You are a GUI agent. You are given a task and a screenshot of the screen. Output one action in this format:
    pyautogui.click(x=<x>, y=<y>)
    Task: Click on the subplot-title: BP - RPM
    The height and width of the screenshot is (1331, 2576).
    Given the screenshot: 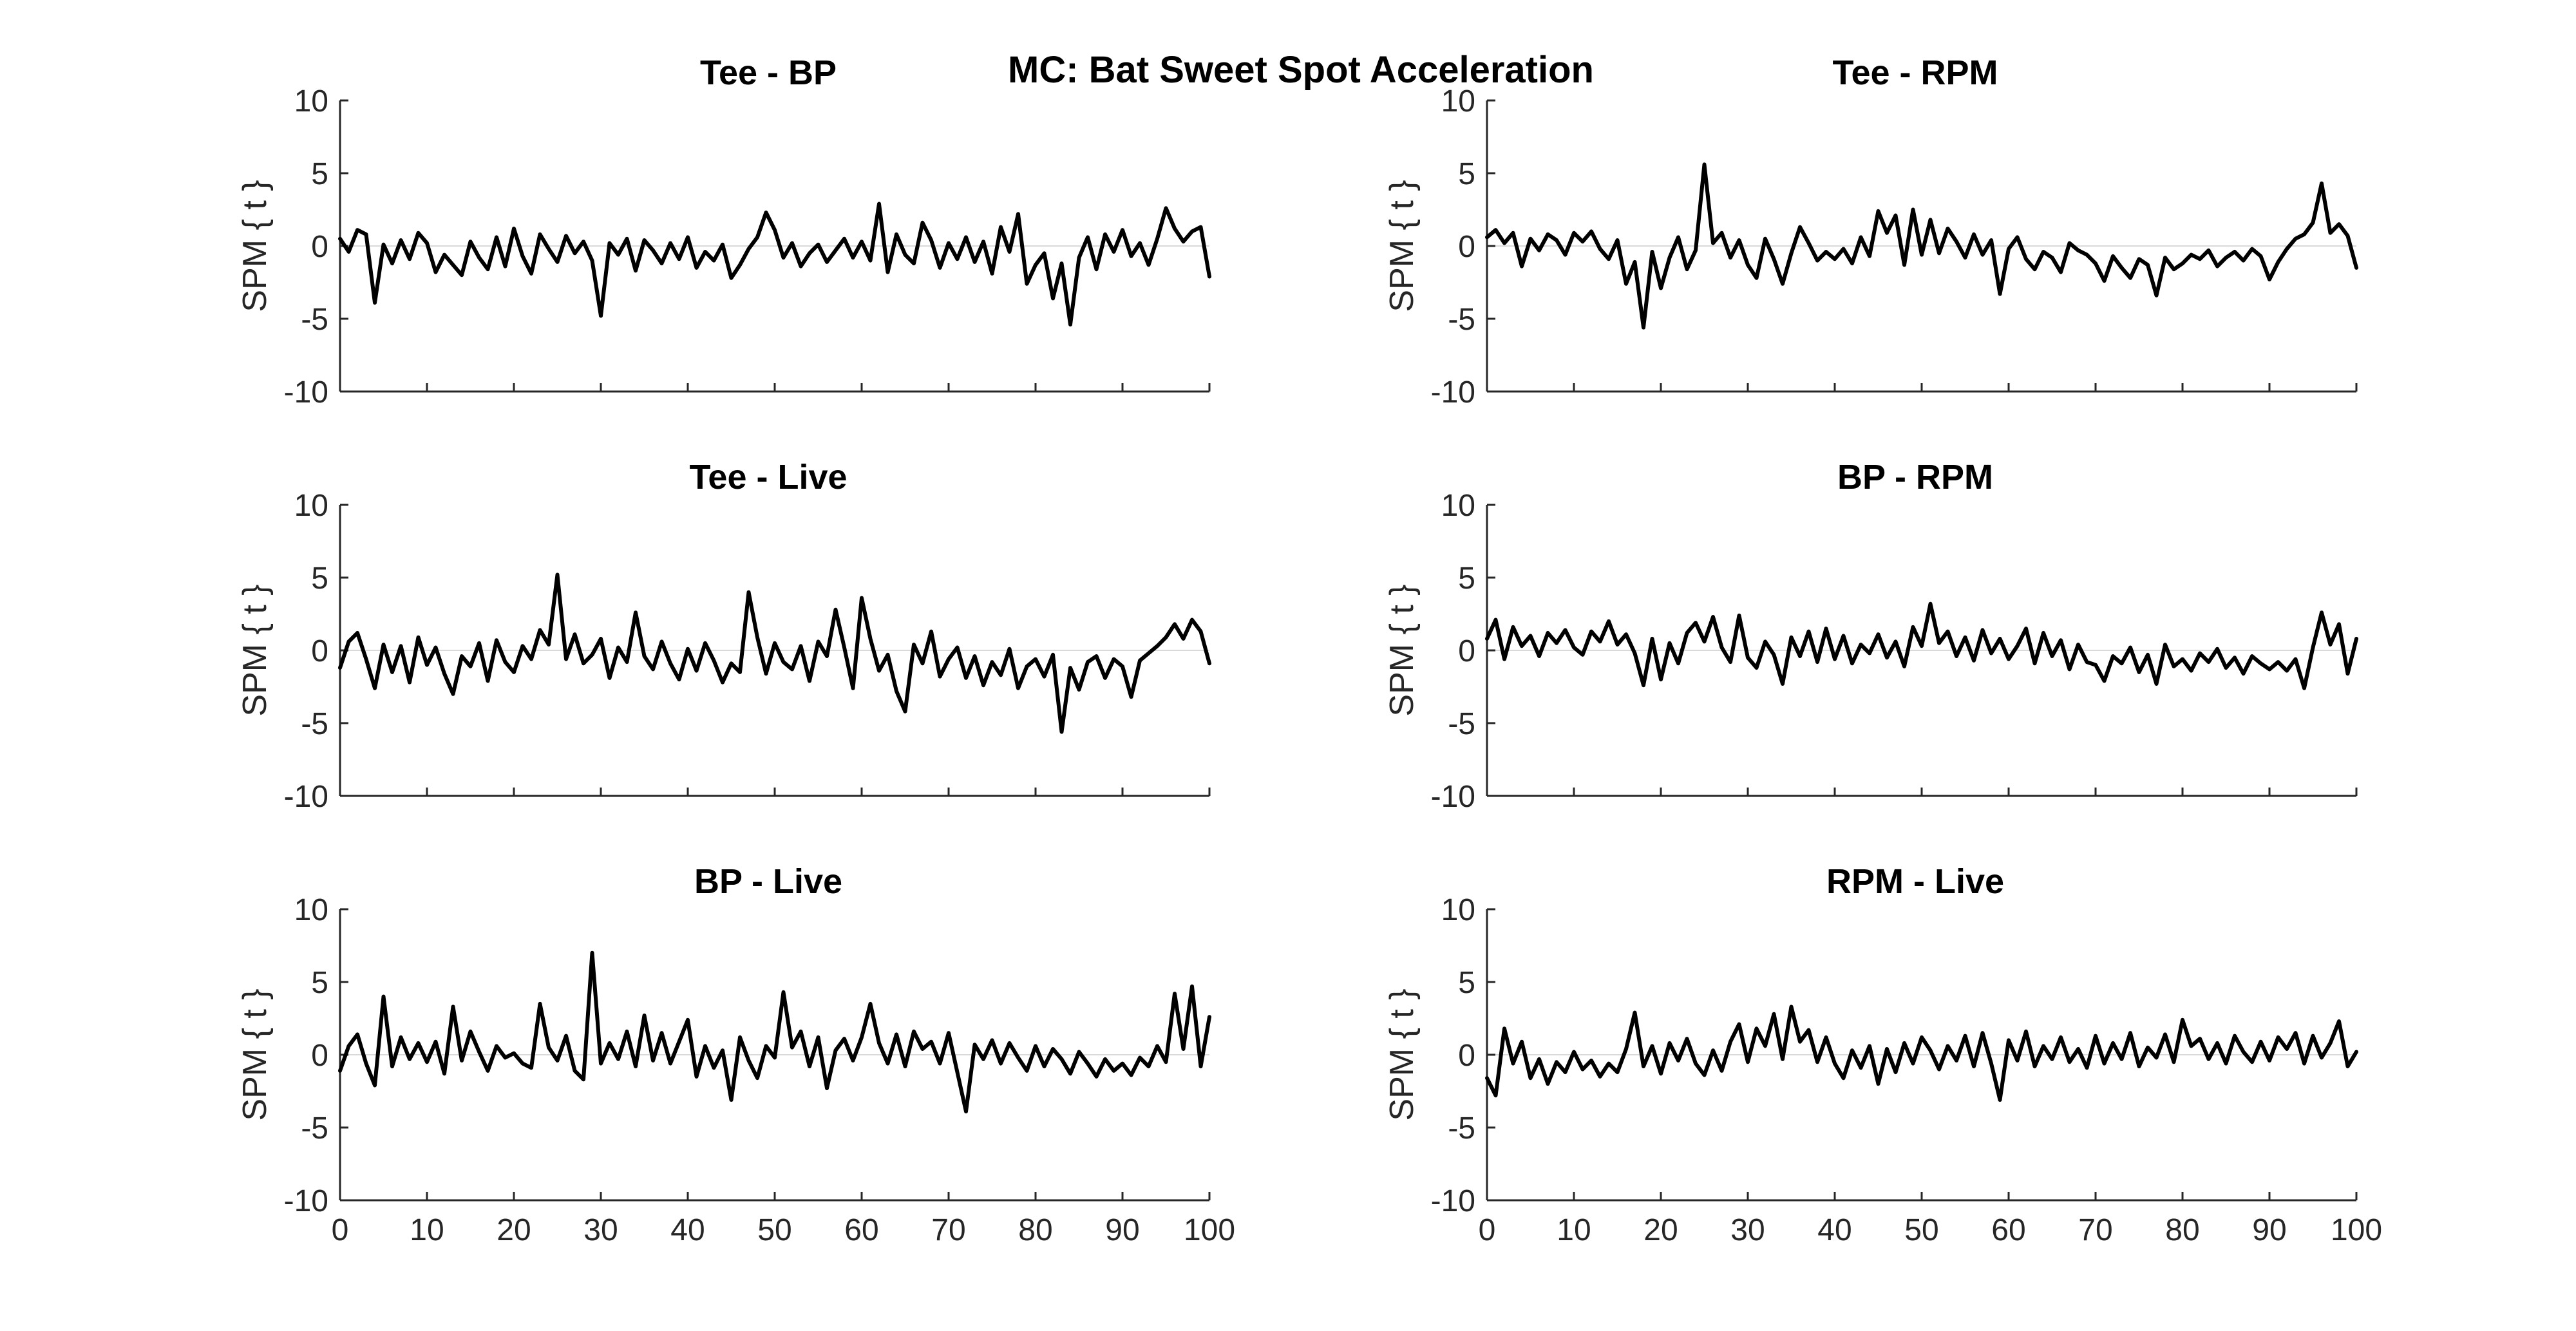 What is the action you would take?
    pyautogui.click(x=1915, y=477)
    